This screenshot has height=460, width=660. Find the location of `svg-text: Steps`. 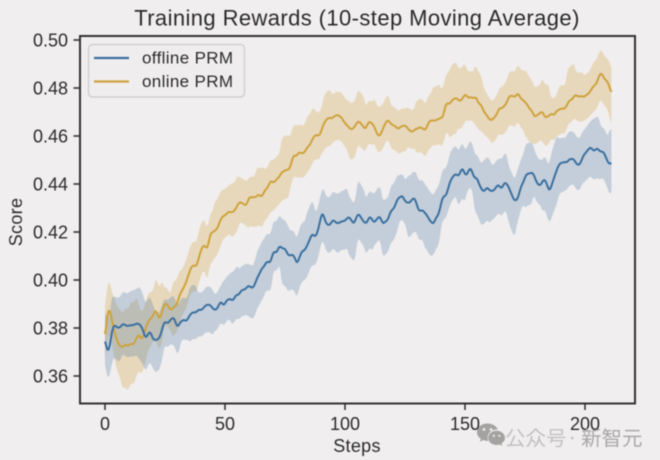

svg-text: Steps is located at coordinates (357, 446).